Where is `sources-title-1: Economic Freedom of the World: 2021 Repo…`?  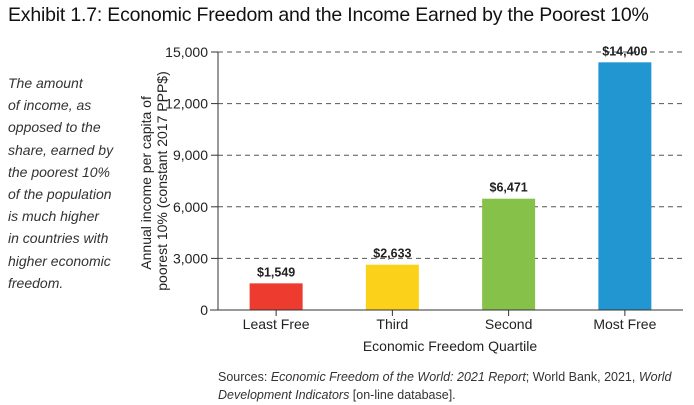 sources-title-1: Economic Freedom of the World: 2021 Repo… is located at coordinates (398, 377).